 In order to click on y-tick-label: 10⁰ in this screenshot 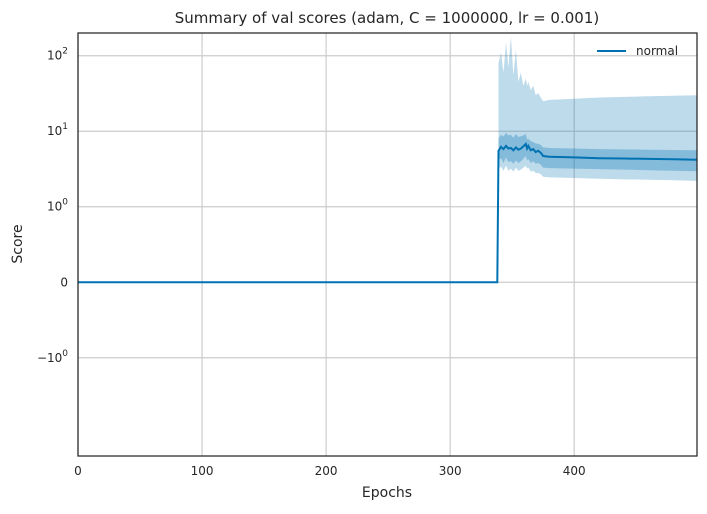, I will do `click(57, 206)`.